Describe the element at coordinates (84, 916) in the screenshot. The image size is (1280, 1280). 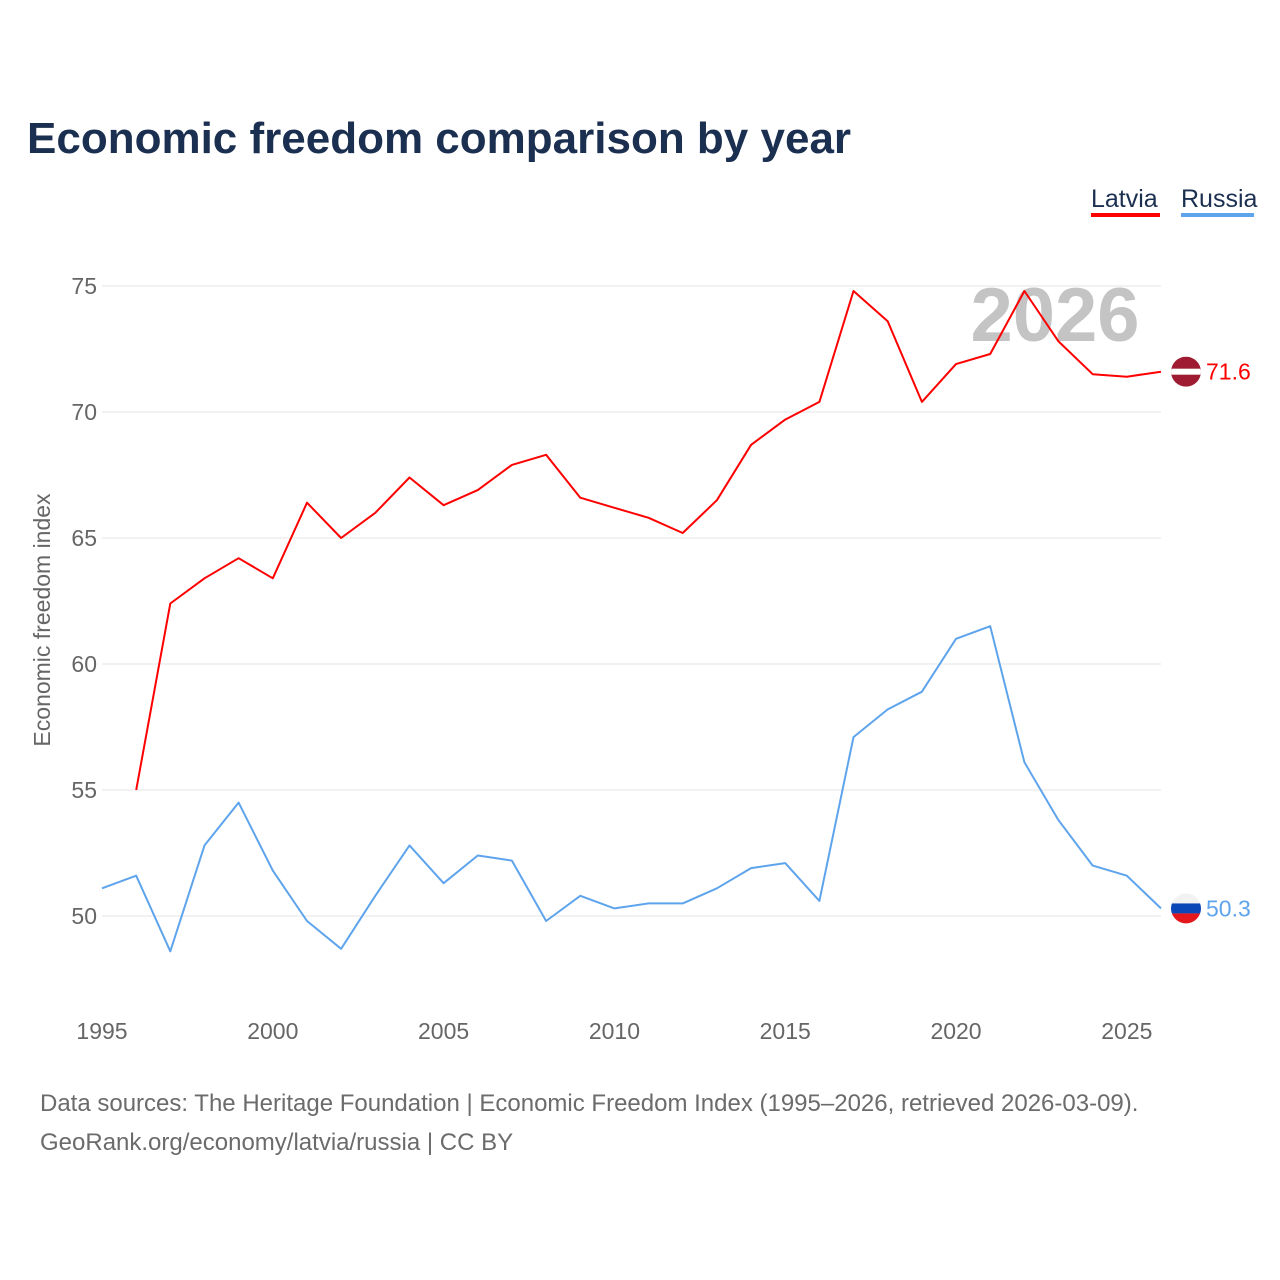
I see `y-tick-label: 50` at that location.